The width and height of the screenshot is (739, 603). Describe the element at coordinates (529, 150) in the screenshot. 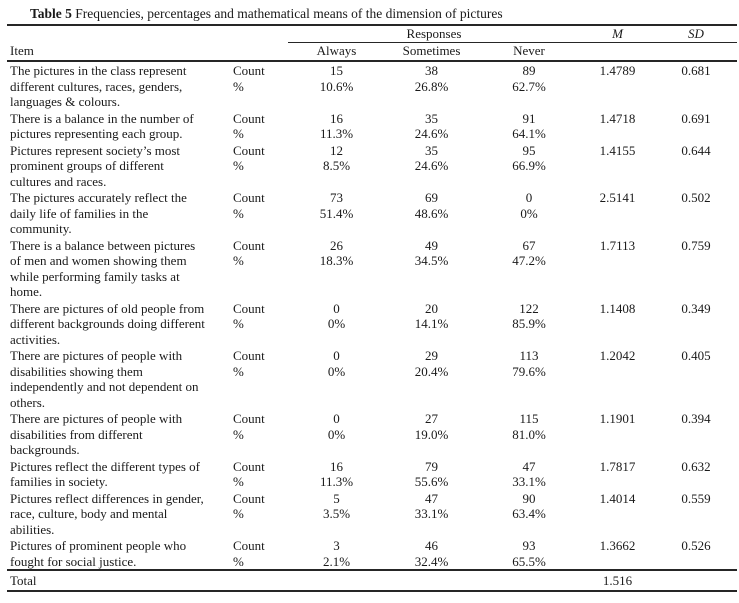

I see `never-count-value: 95` at that location.